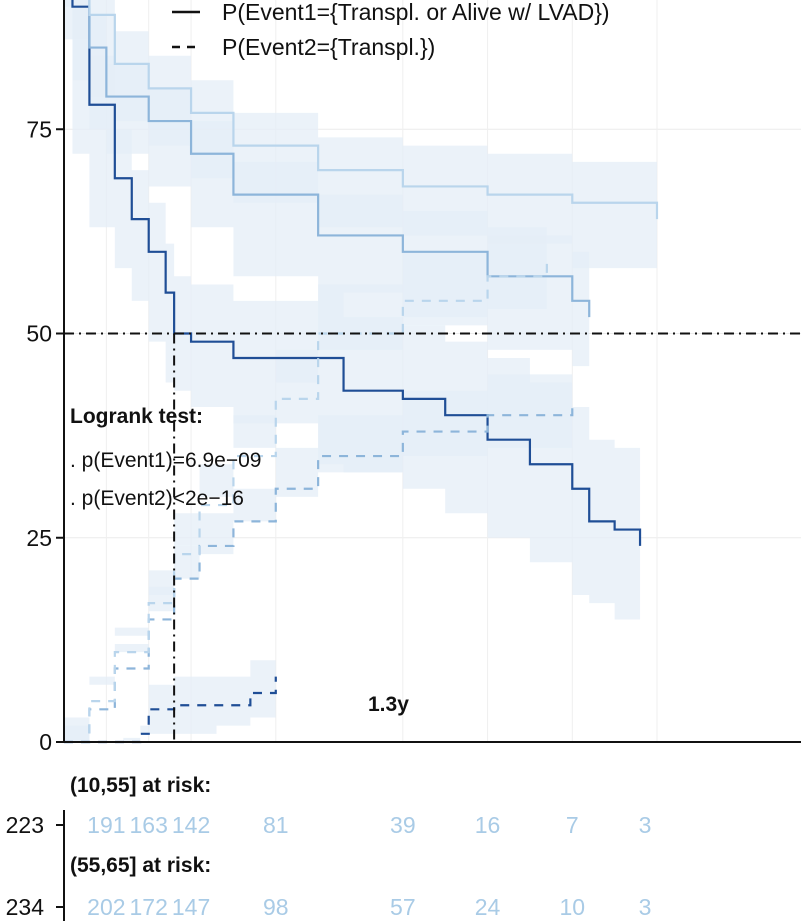 The image size is (801, 921). What do you see at coordinates (39, 334) in the screenshot?
I see `y-tick-label-50: 50` at bounding box center [39, 334].